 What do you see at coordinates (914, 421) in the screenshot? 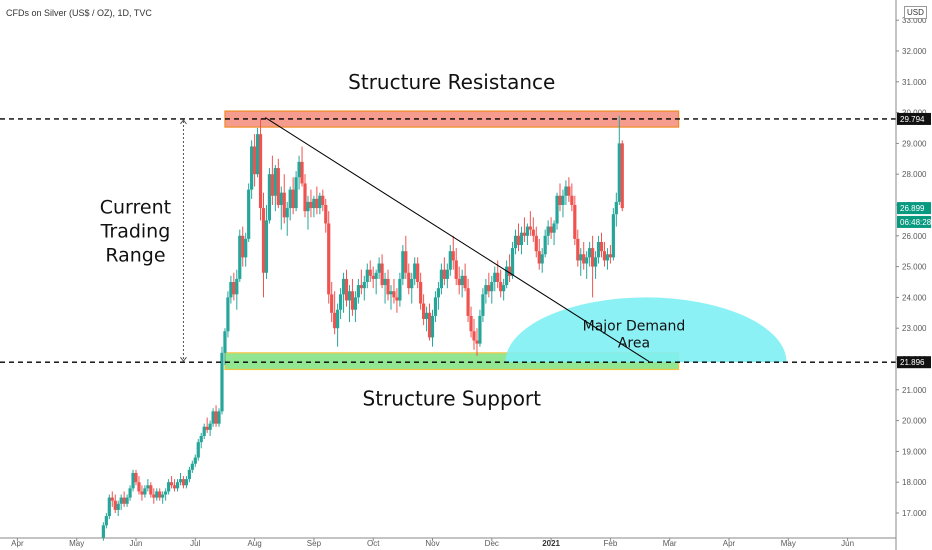
I see `y-tick-label: 20.000` at bounding box center [914, 421].